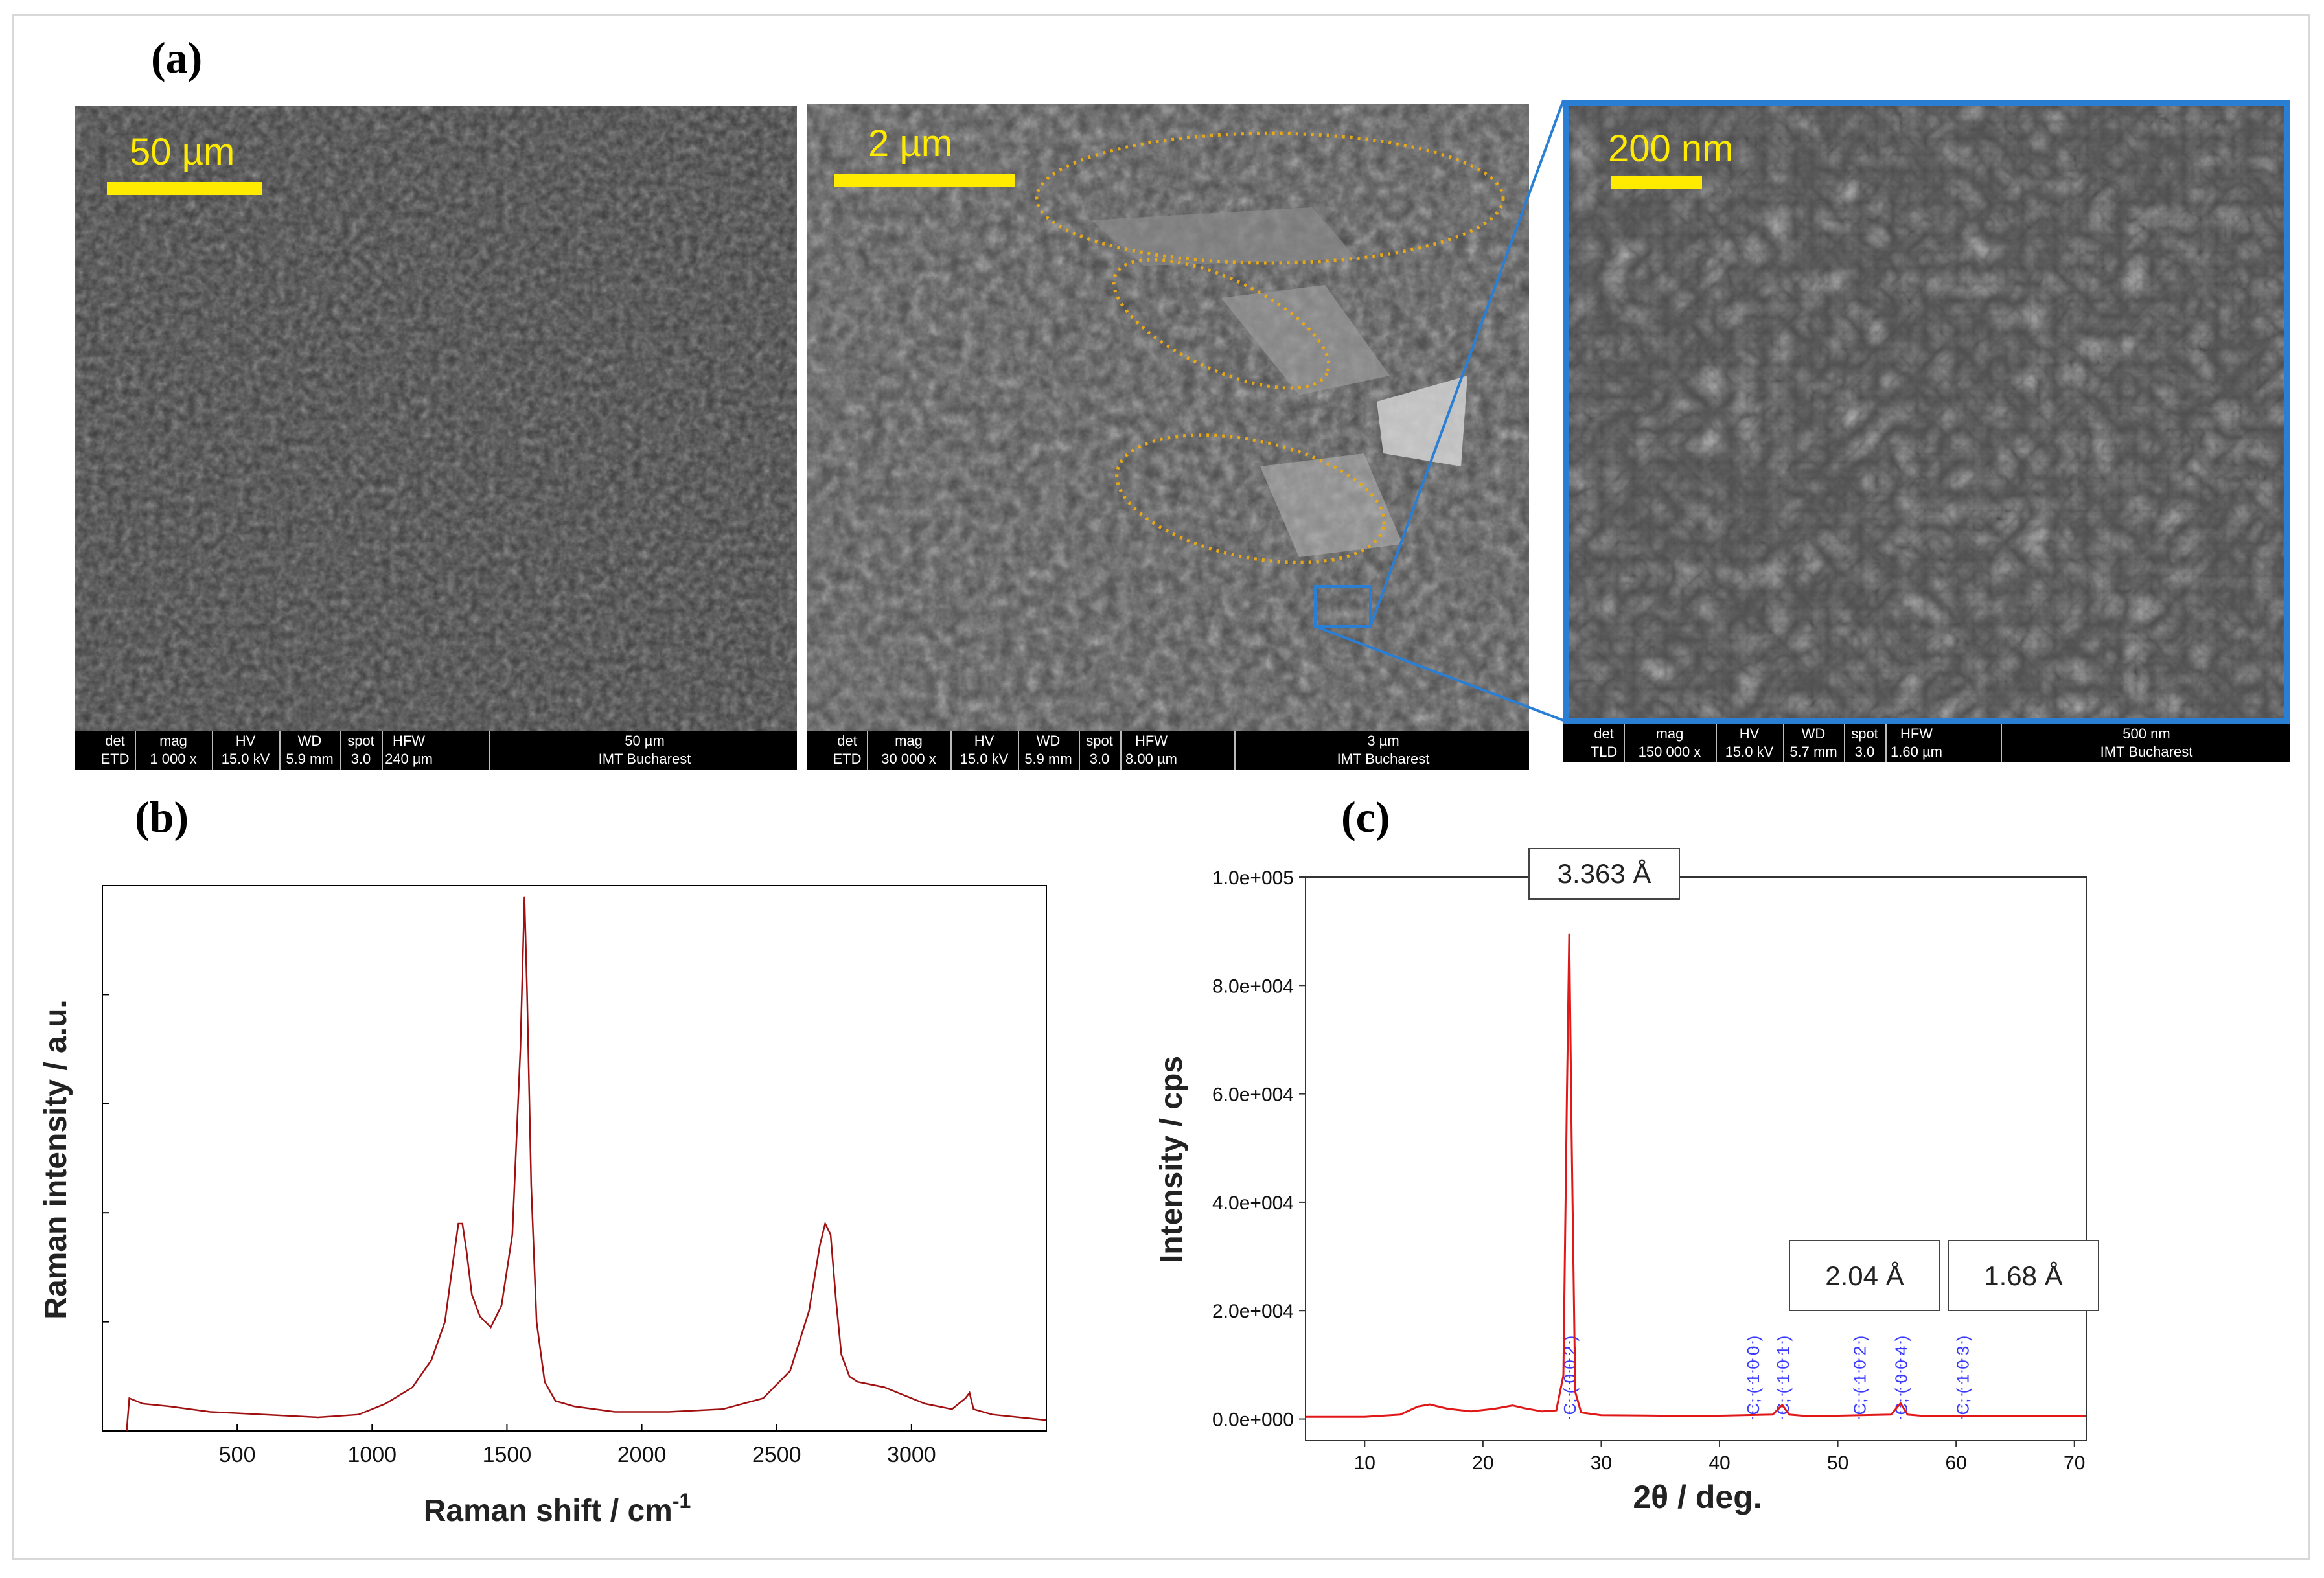 Image resolution: width=2324 pixels, height=1578 pixels. What do you see at coordinates (105, 1159) in the screenshot?
I see `raman-y-ticks` at bounding box center [105, 1159].